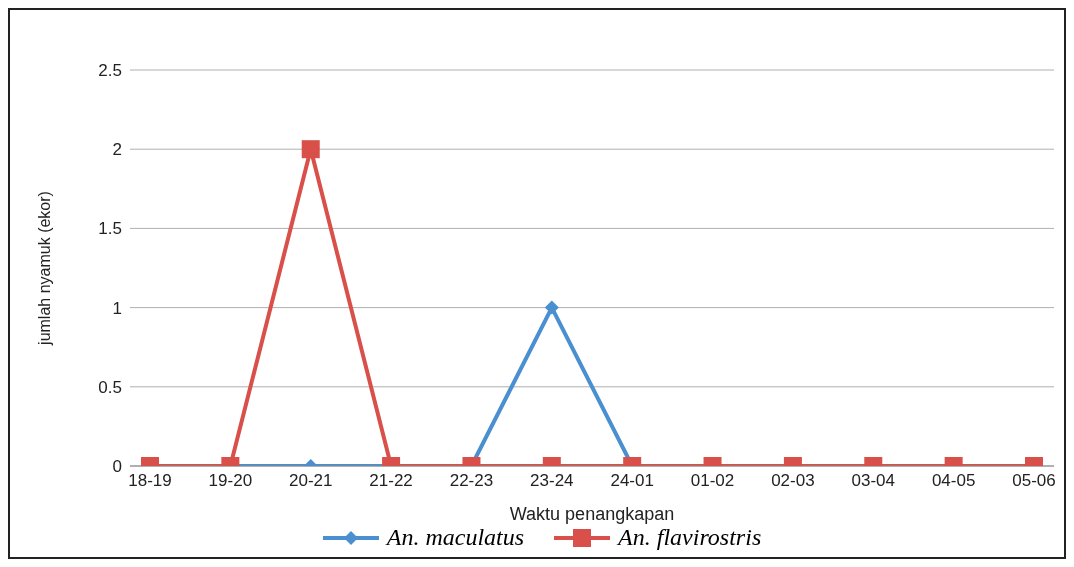 This screenshot has width=1074, height=567. What do you see at coordinates (110, 71) in the screenshot?
I see `y-tick-label: 2.5` at bounding box center [110, 71].